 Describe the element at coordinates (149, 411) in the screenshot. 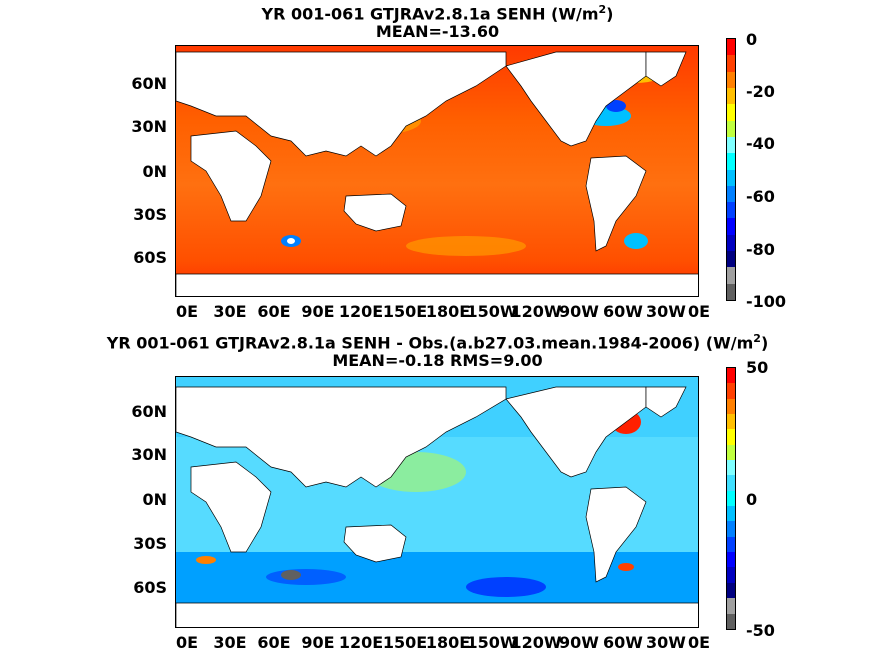

I see `panel2-ylabel-60n: 60N` at that location.